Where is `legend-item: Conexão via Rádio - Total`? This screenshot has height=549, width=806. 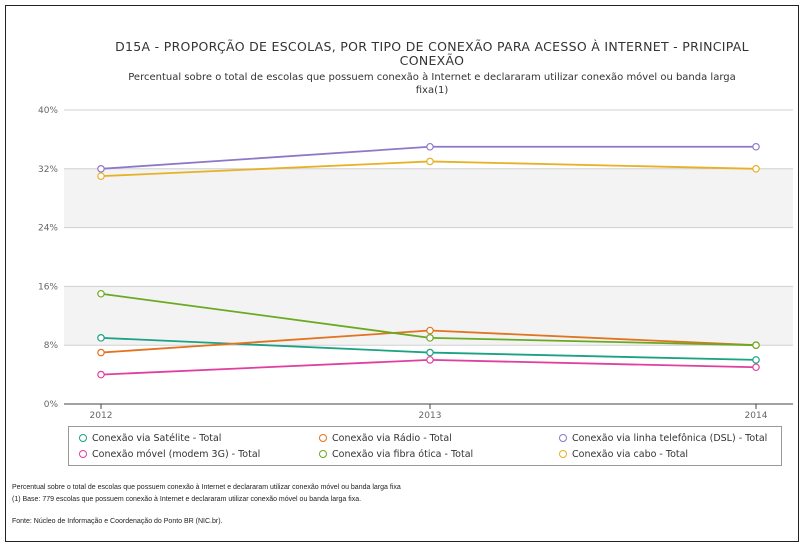
legend-item: Conexão via Rádio - Total is located at coordinates (385, 439).